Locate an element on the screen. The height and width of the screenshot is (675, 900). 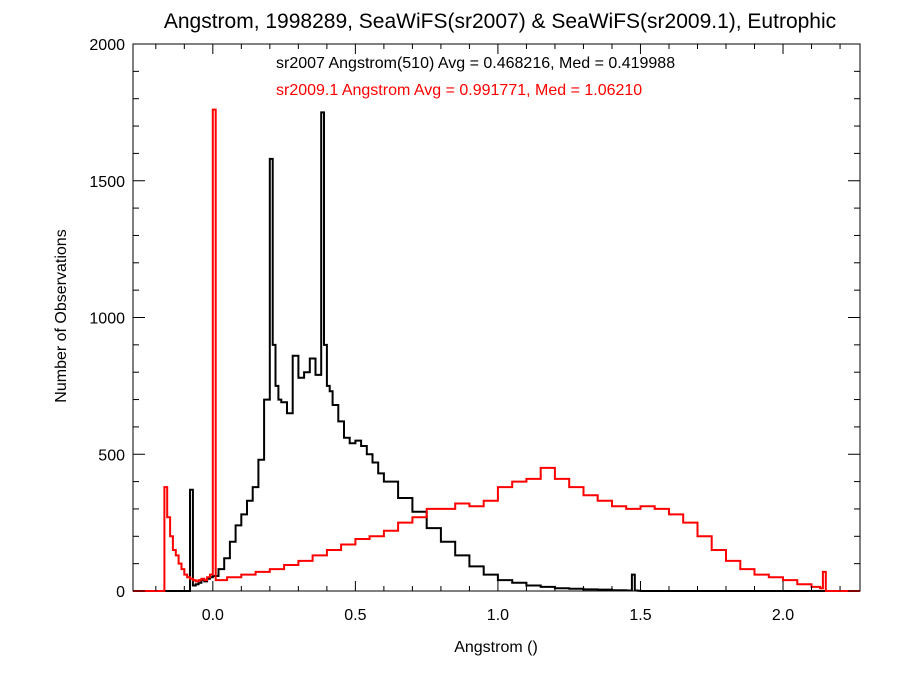
y-tick-label: 2000 is located at coordinates (107, 45).